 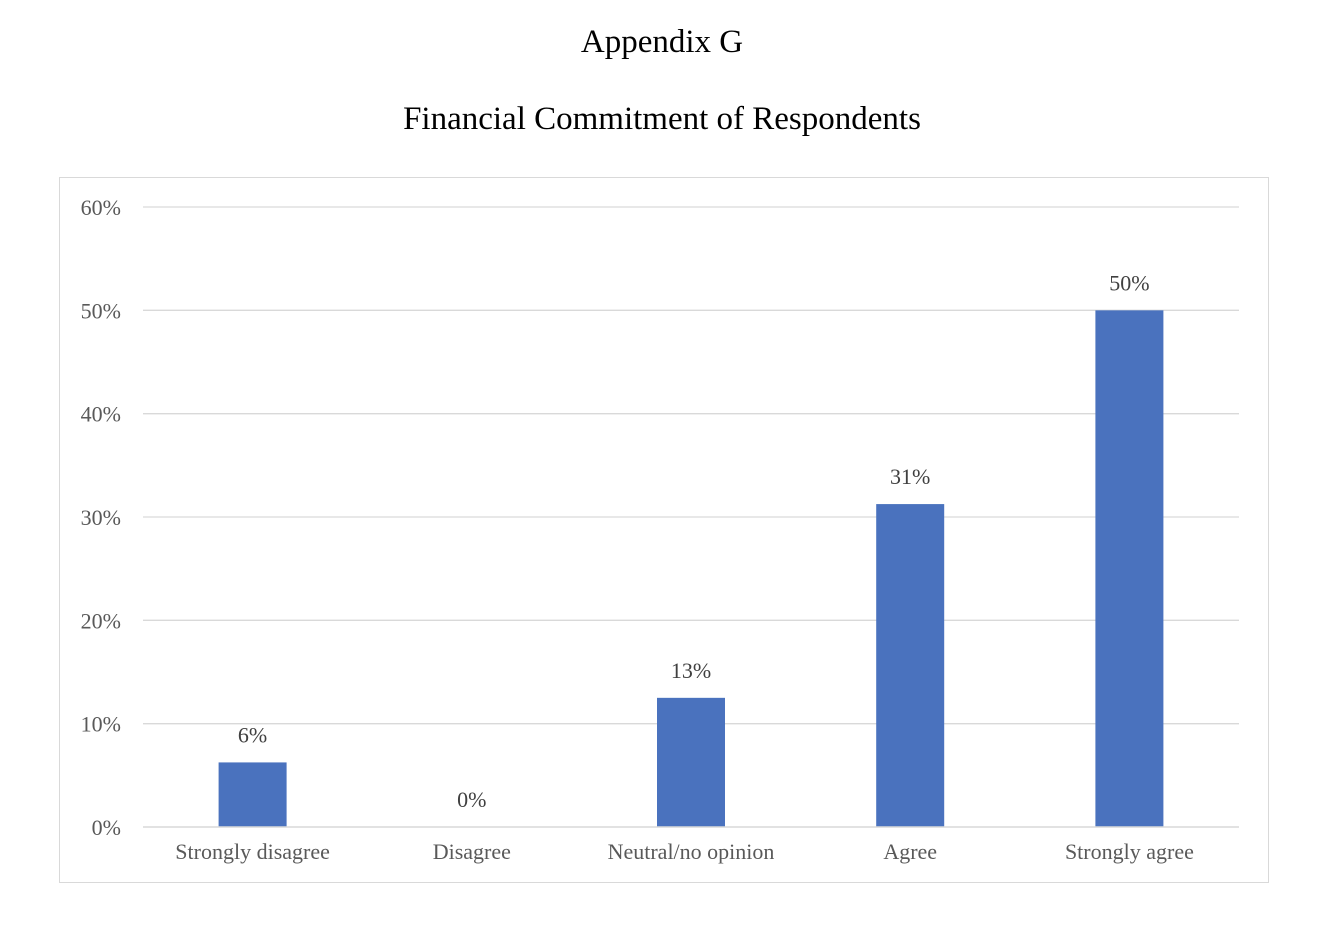 What do you see at coordinates (101, 414) in the screenshot?
I see `y-tick-label: 40%` at bounding box center [101, 414].